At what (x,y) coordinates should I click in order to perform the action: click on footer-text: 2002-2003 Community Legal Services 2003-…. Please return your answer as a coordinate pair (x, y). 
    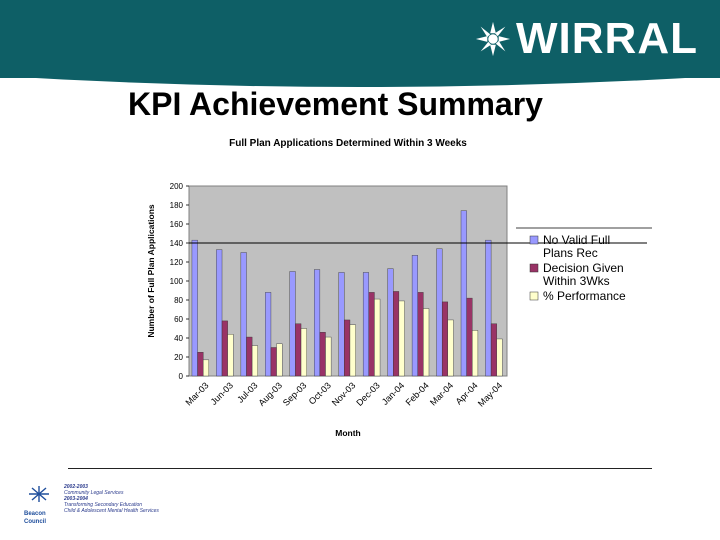
    Looking at the image, I should click on (111, 499).